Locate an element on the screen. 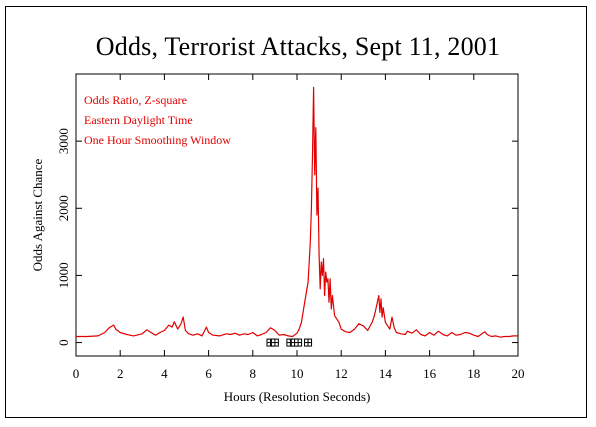 This screenshot has width=596, height=427. x-tick-label: 2 is located at coordinates (120, 373).